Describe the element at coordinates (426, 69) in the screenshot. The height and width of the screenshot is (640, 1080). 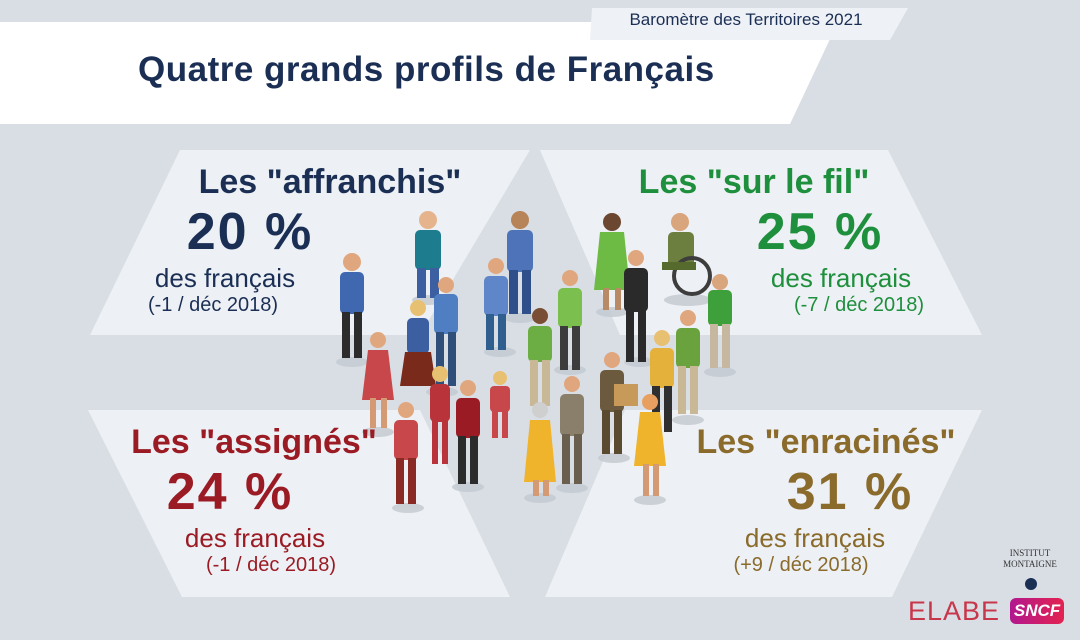
I see `page-title: Quatre grands profils de Français` at that location.